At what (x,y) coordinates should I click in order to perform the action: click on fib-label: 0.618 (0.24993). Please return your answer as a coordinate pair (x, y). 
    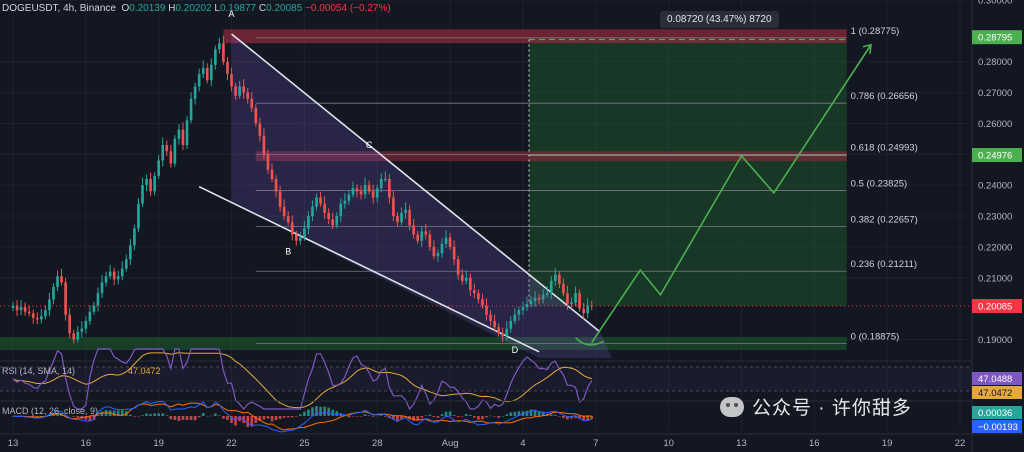
    Looking at the image, I should click on (884, 148).